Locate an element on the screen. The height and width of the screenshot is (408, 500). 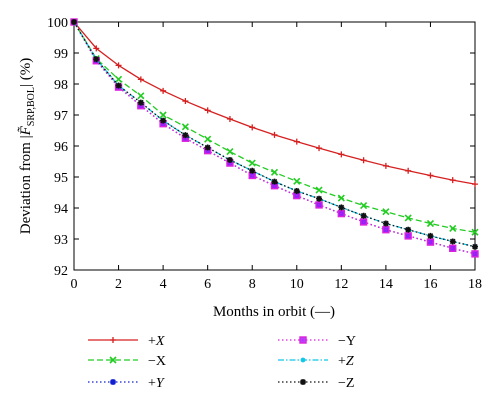
legend-label: −Y is located at coordinates (347, 341).